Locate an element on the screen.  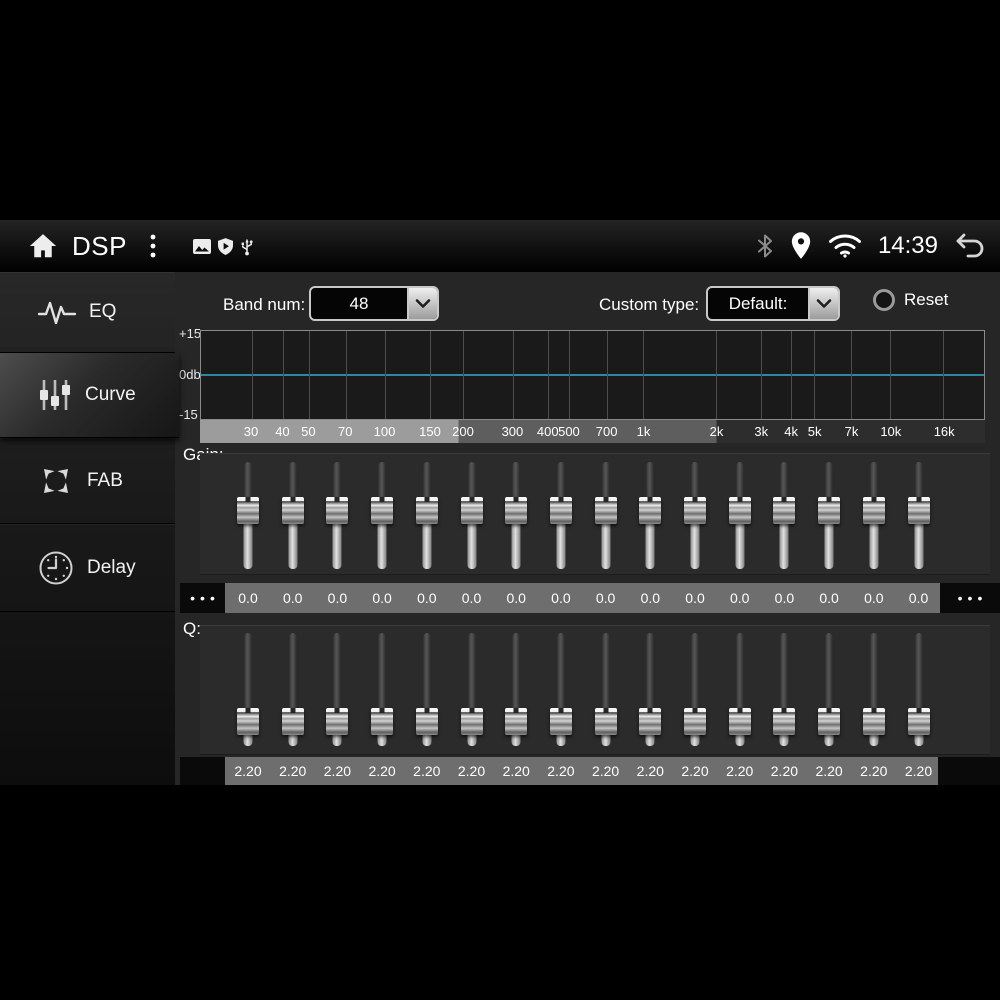
home-icon is located at coordinates (43, 246).